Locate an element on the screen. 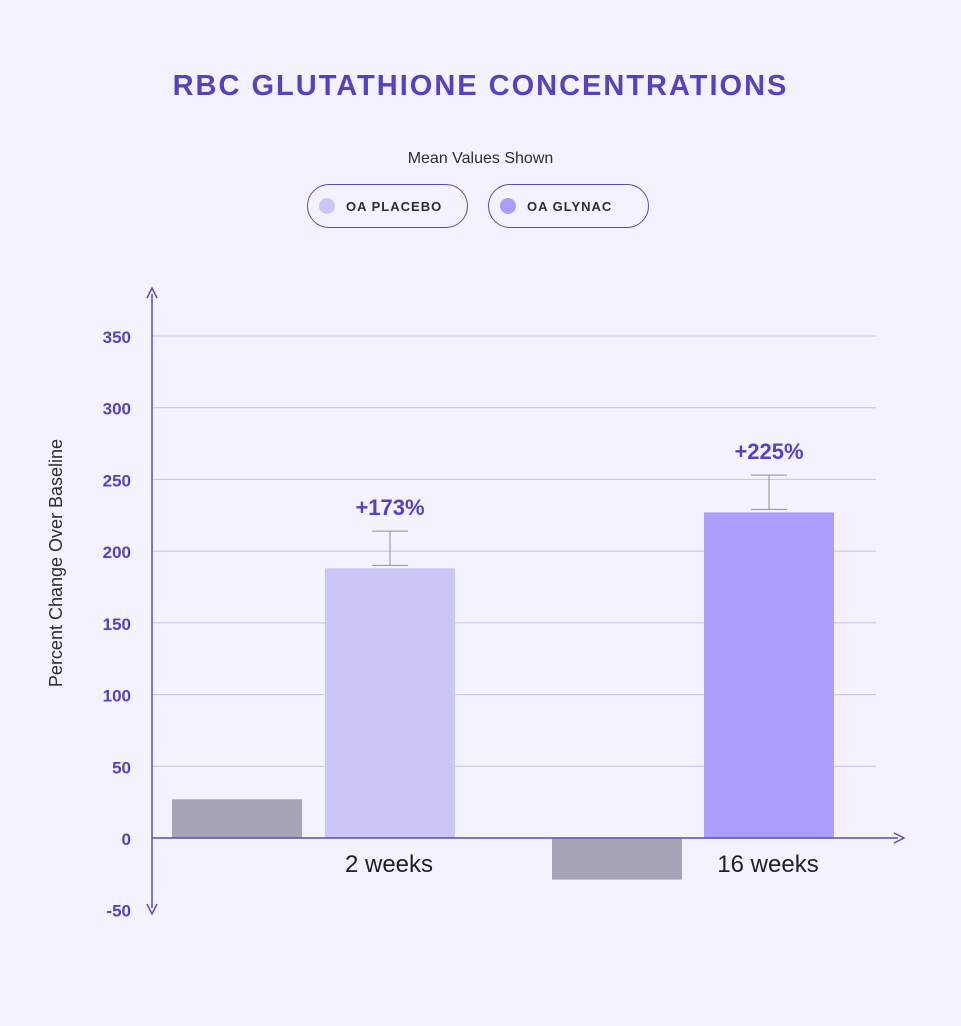 This screenshot has height=1026, width=961. y-tick-label: 200 is located at coordinates (117, 552).